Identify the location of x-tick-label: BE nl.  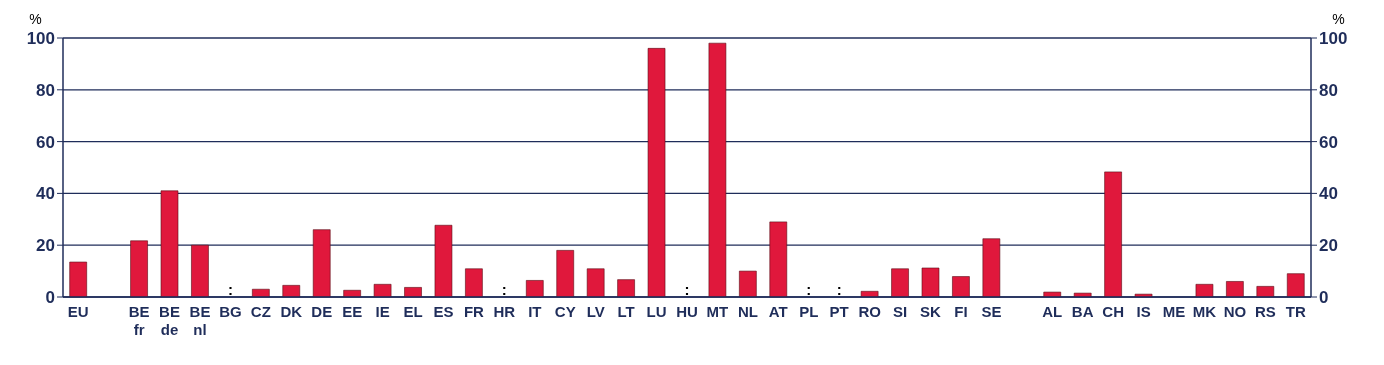
(200, 320).